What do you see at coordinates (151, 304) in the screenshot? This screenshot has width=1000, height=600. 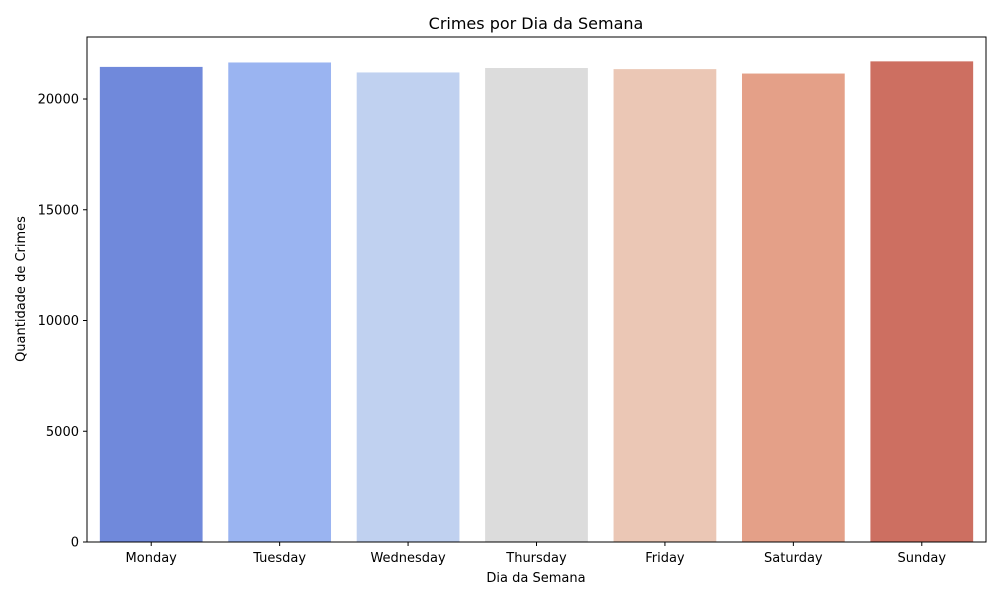 I see `bar-monday` at bounding box center [151, 304].